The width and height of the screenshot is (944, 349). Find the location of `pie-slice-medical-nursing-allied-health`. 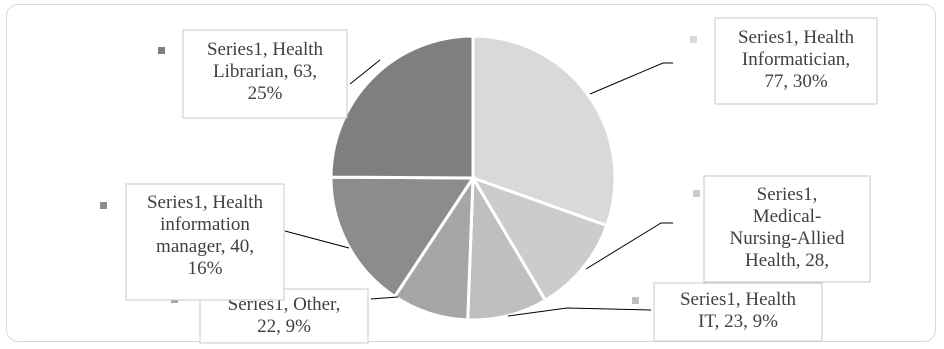

pie-slice-medical-nursing-allied-health is located at coordinates (539, 239).